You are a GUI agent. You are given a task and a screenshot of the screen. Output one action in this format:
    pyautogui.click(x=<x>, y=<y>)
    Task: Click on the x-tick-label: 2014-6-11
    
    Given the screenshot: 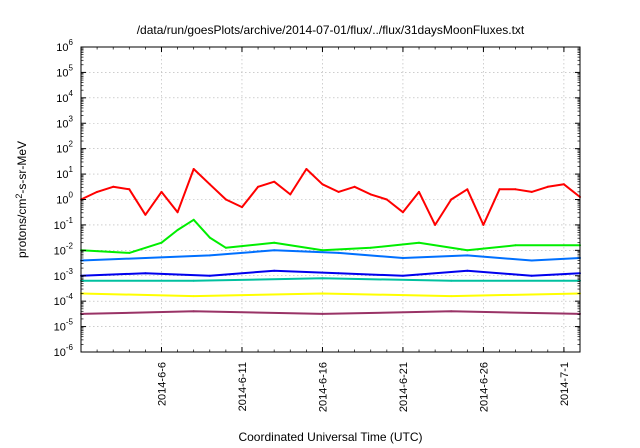 What is the action you would take?
    pyautogui.click(x=243, y=386)
    